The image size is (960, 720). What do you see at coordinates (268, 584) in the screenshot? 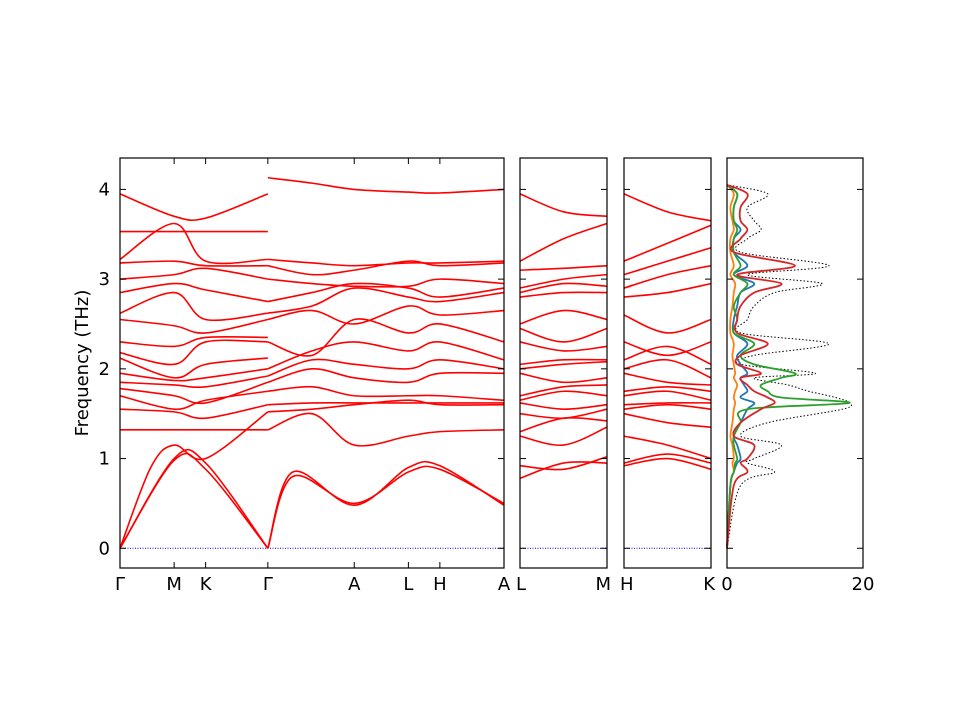
I see `x-tick-label: Γ` at bounding box center [268, 584].